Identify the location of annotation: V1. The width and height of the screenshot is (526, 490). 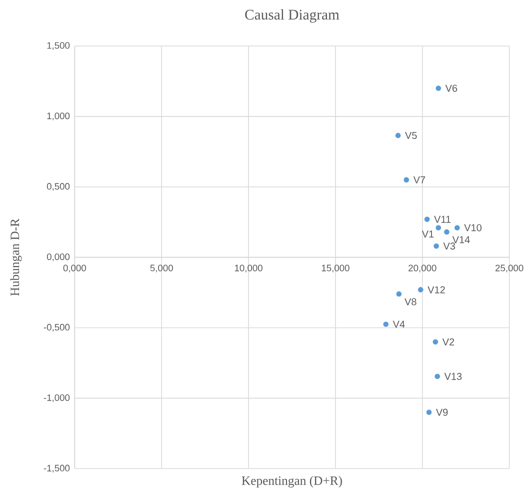
(428, 234).